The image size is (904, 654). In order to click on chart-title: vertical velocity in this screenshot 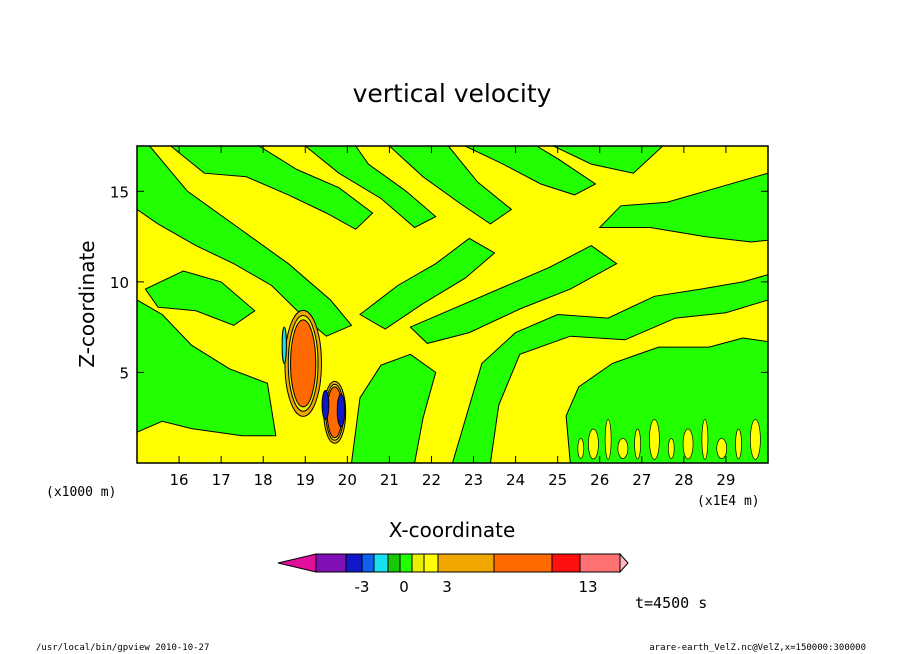, I will do `click(452, 93)`.